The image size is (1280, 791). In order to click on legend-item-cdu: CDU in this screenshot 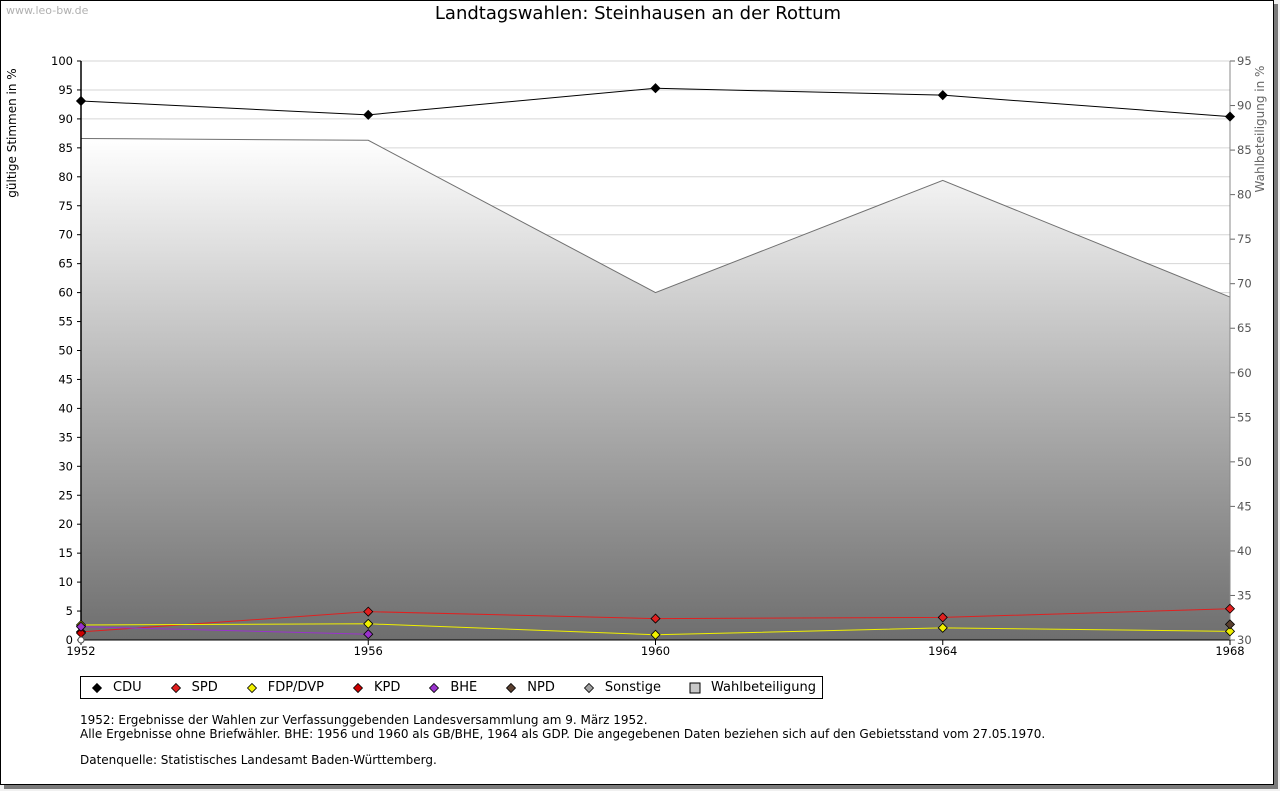, I will do `click(115, 687)`.